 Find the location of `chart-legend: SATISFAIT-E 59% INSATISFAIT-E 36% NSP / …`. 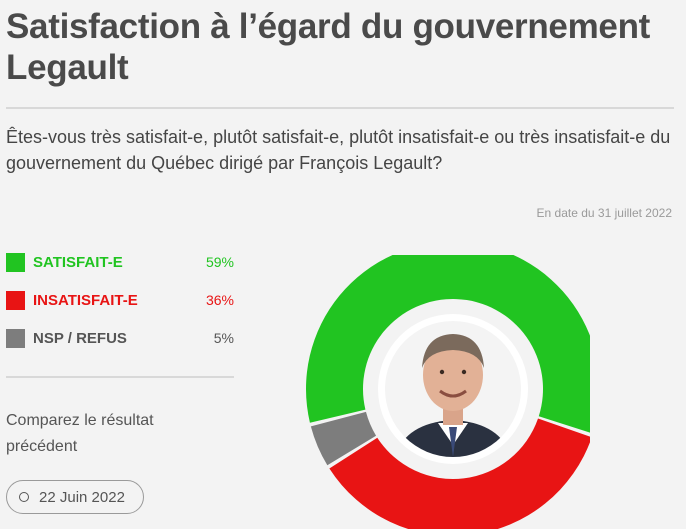

chart-legend: SATISFAIT-E 59% INSATISFAIT-E 36% NSP / … is located at coordinates (120, 300).